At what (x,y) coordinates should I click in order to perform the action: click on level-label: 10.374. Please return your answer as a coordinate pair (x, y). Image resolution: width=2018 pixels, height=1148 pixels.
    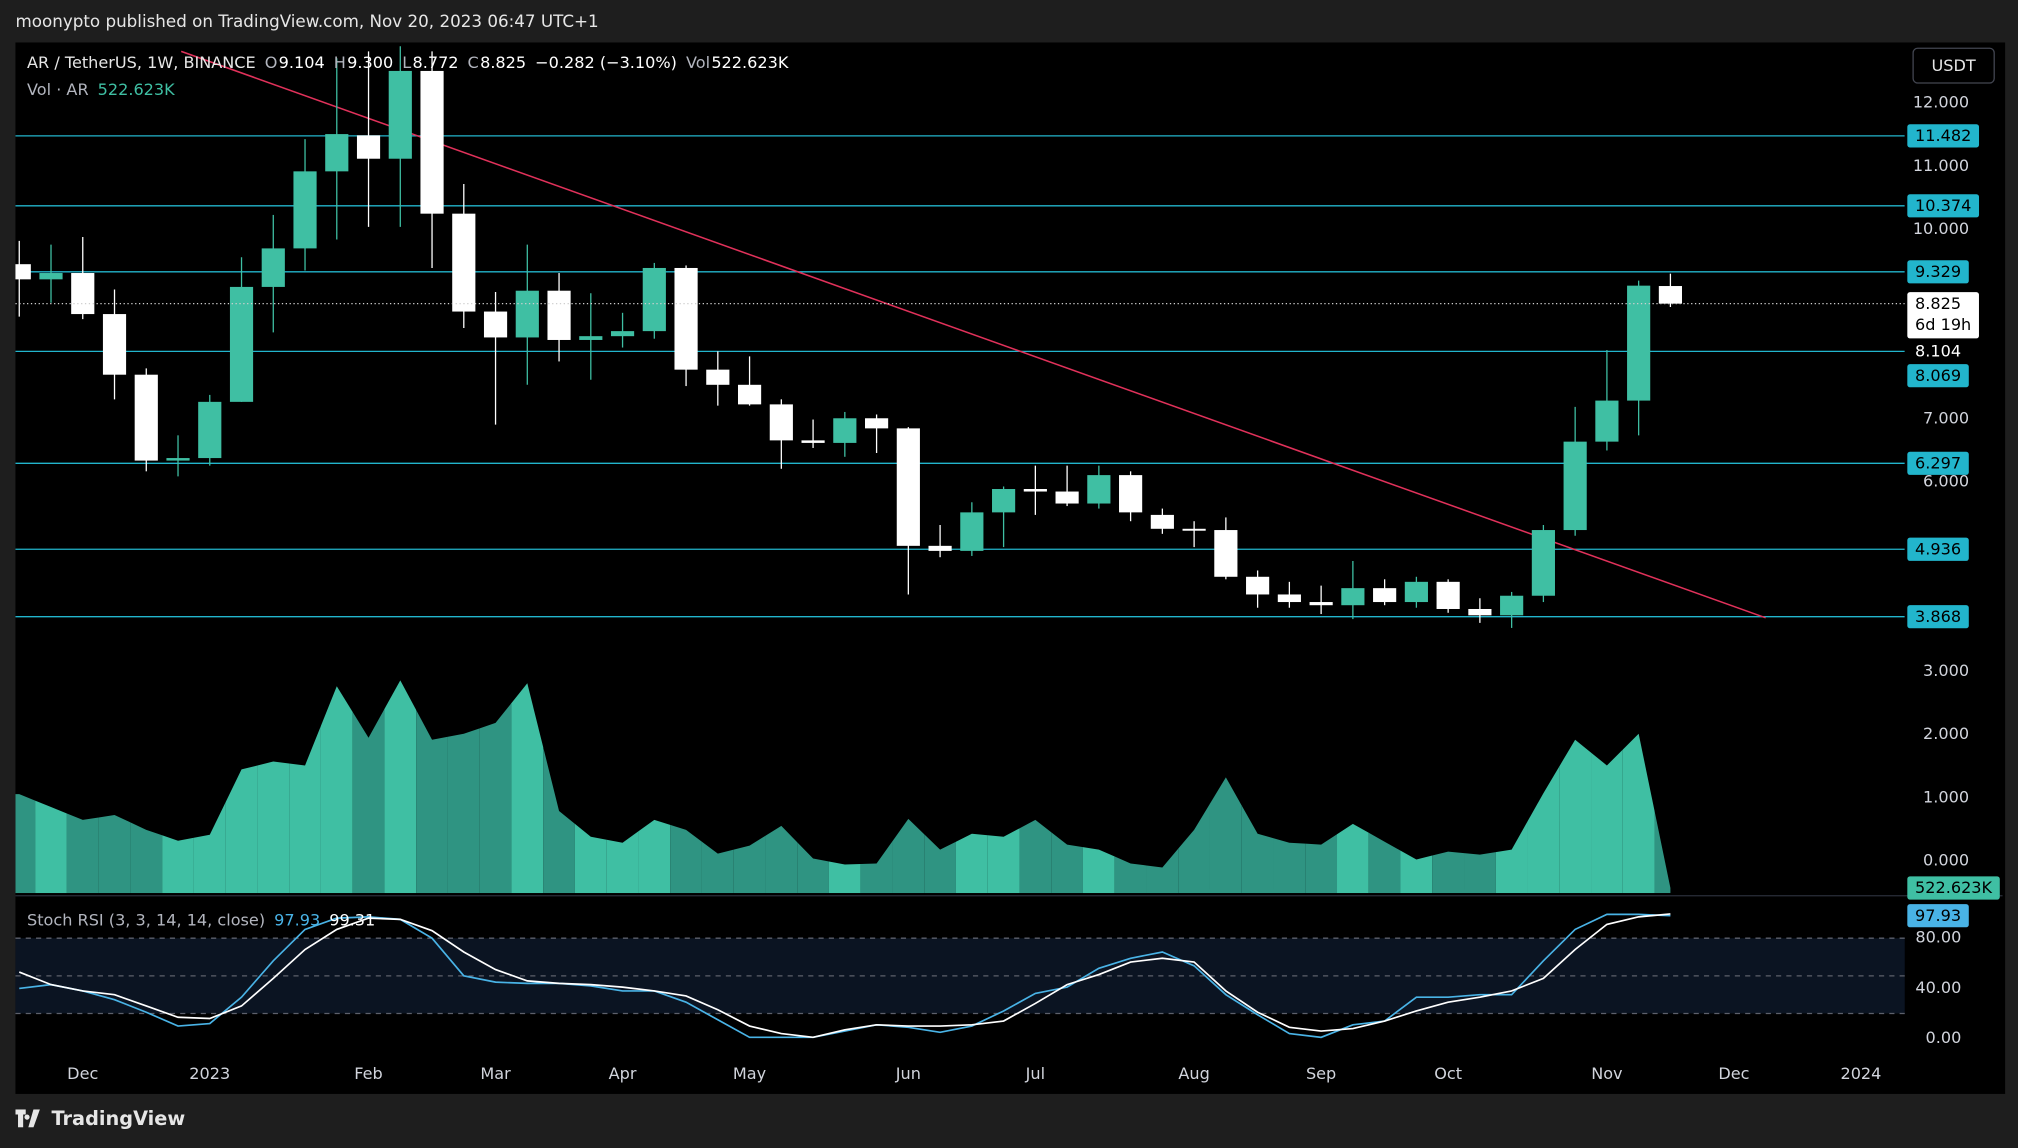
    Looking at the image, I should click on (1943, 206).